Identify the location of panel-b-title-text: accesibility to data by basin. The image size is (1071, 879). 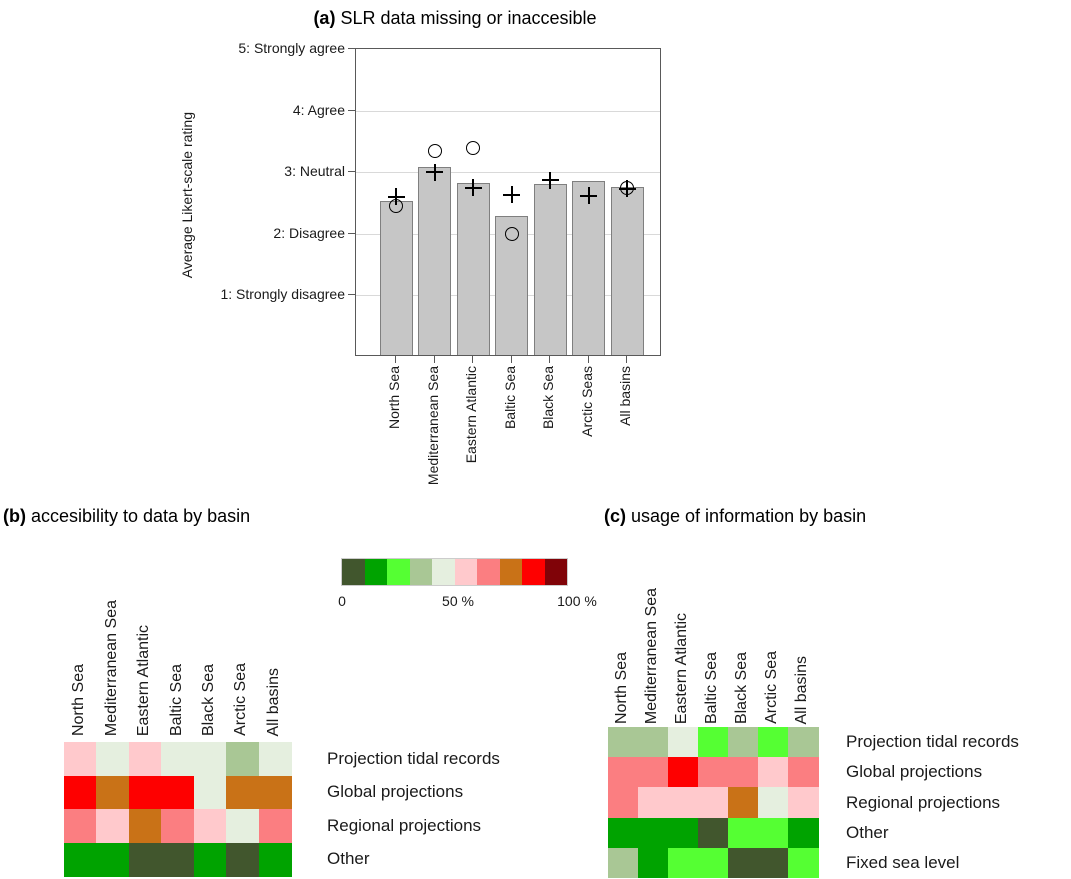
(138, 516).